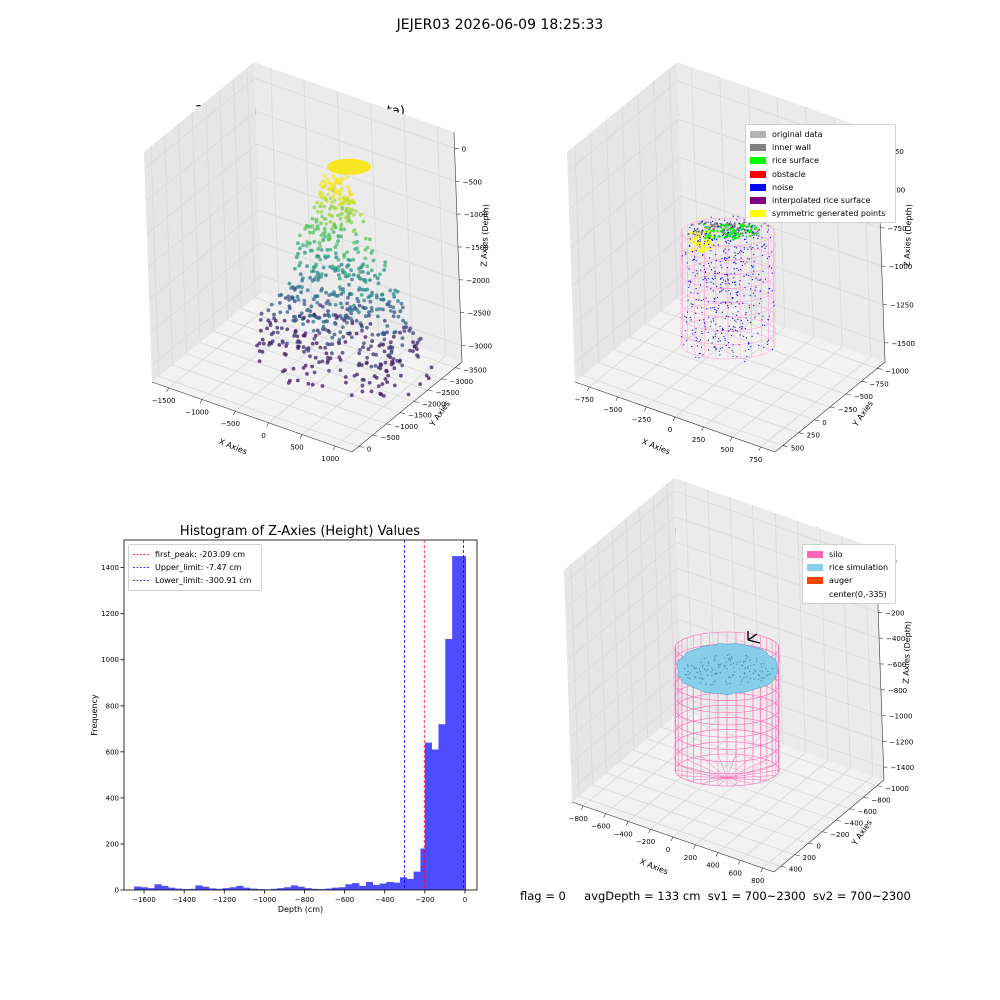 The image size is (1000, 1000). What do you see at coordinates (300, 156) in the screenshot?
I see `grid-line` at bounding box center [300, 156].